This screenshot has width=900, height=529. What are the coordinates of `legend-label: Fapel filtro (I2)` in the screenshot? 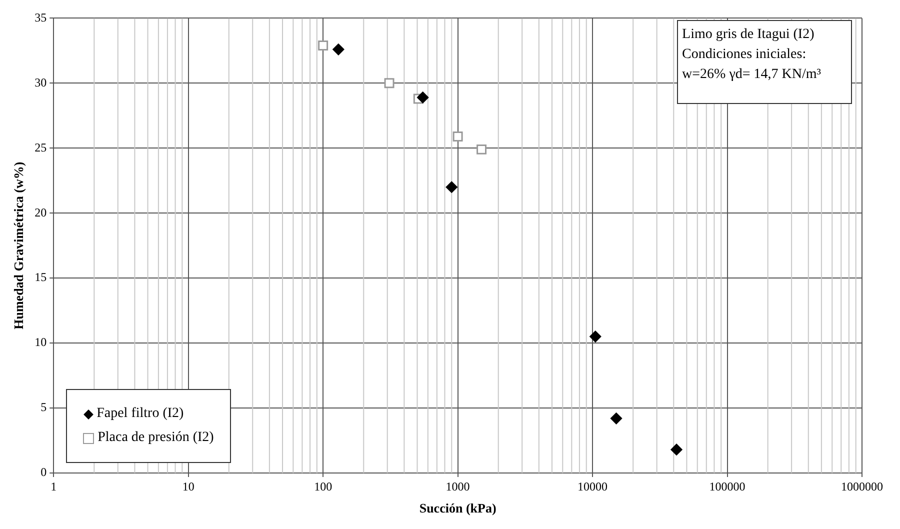 It's located at (140, 414).